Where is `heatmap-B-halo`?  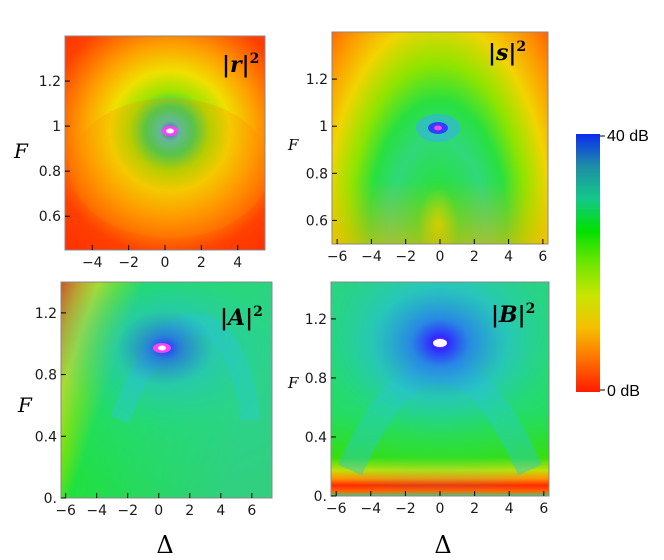 heatmap-B-halo is located at coordinates (440, 389).